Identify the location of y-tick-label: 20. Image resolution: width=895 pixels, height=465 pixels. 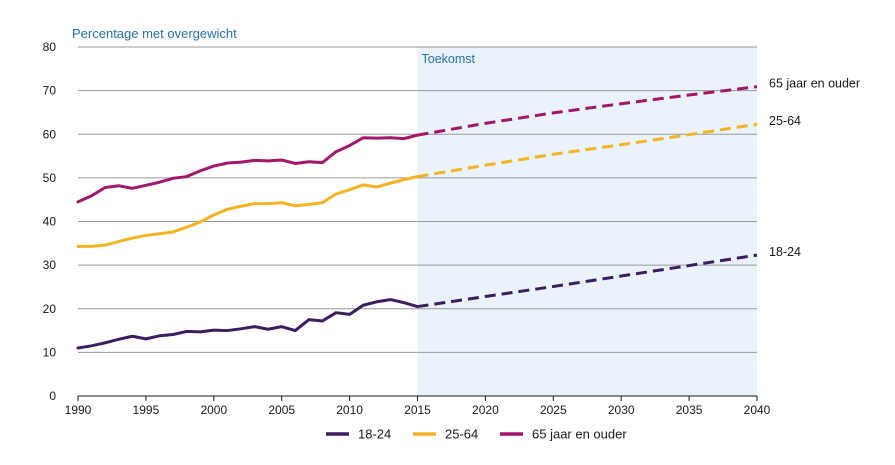
(50, 309).